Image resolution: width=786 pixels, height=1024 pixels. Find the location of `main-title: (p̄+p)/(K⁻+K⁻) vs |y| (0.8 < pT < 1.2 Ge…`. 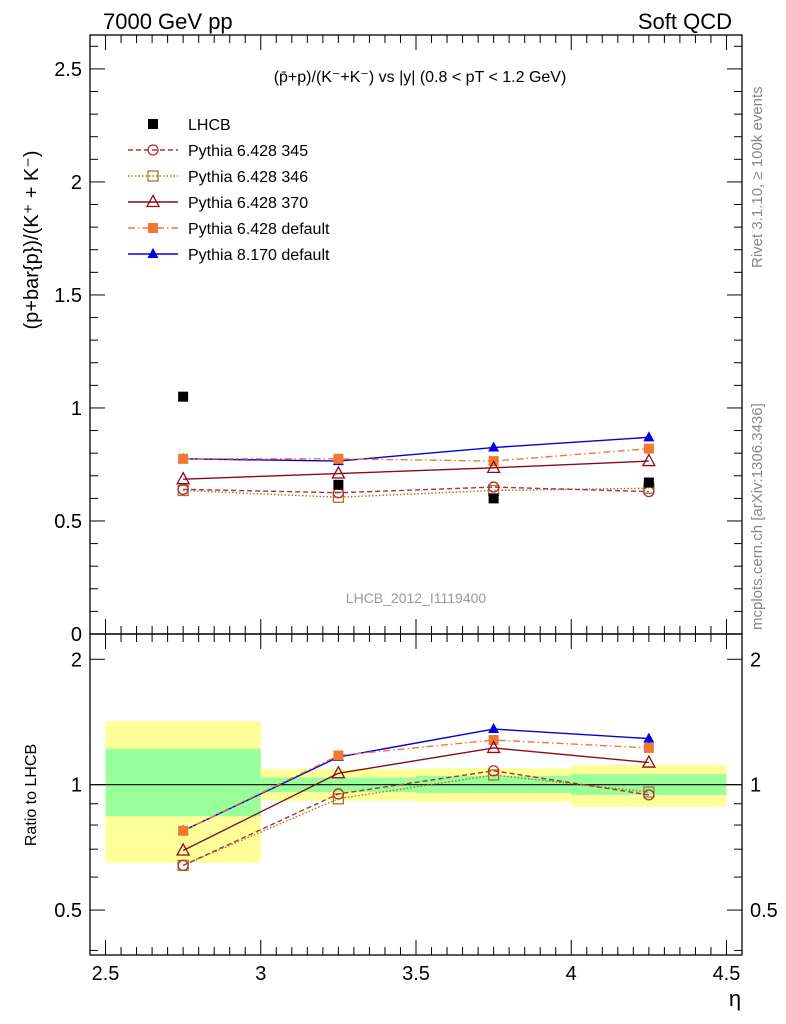

main-title: (p̄+p)/(K⁻+K⁻) vs |y| (0.8 < pT < 1.2 Ge… is located at coordinates (420, 77).